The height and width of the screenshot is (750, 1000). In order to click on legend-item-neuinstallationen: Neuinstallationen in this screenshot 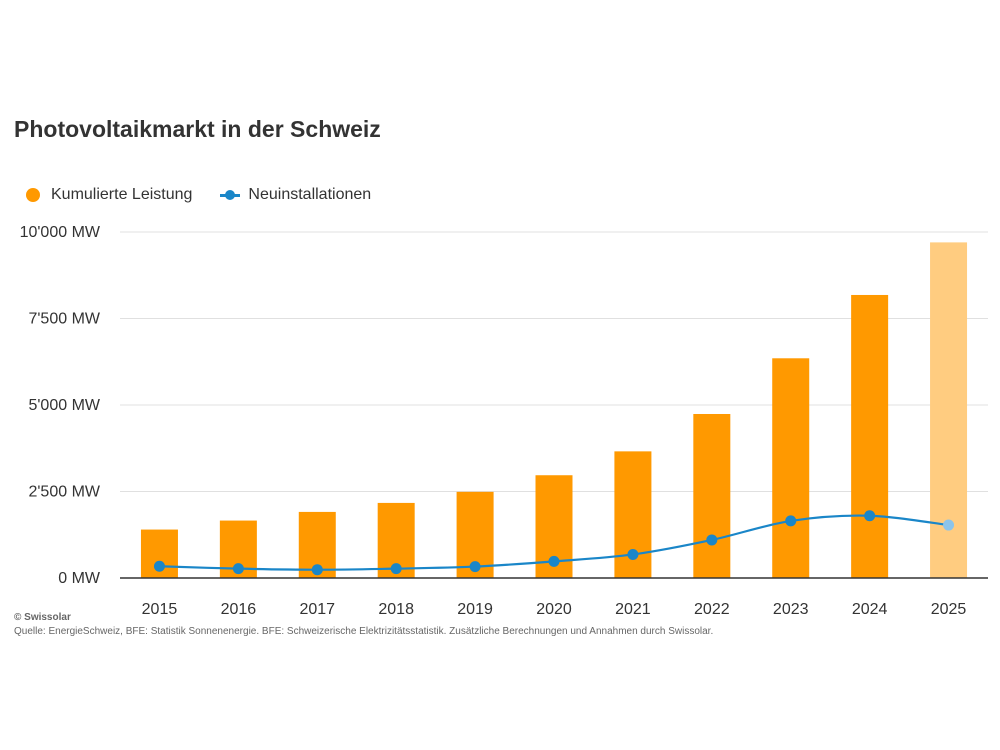, I will do `click(295, 195)`.